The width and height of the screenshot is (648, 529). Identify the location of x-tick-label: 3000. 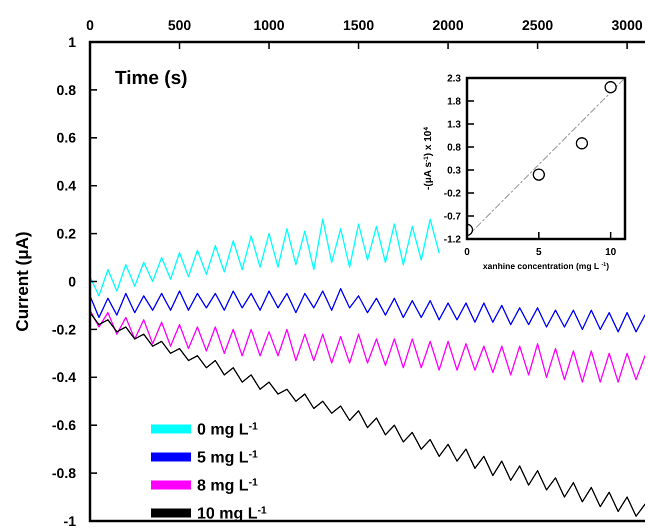
(627, 25).